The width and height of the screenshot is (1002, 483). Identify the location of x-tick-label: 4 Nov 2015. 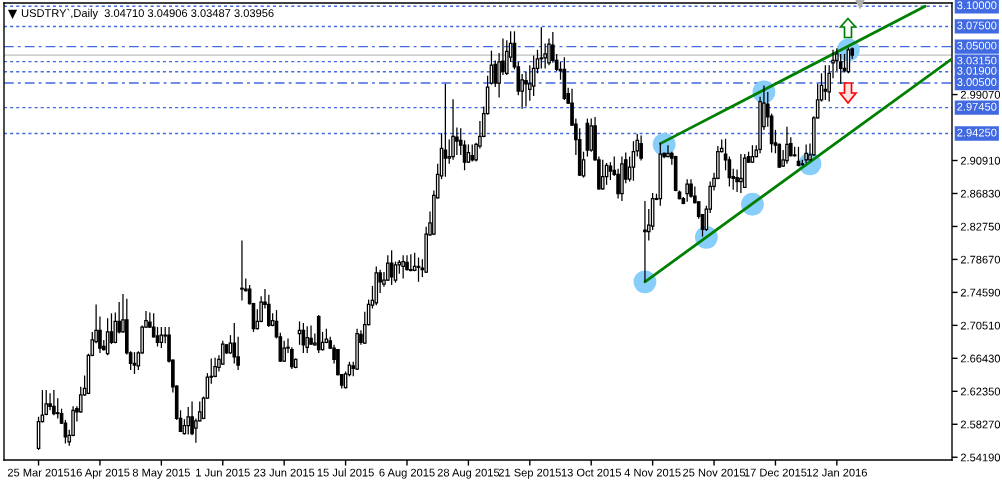
(652, 472).